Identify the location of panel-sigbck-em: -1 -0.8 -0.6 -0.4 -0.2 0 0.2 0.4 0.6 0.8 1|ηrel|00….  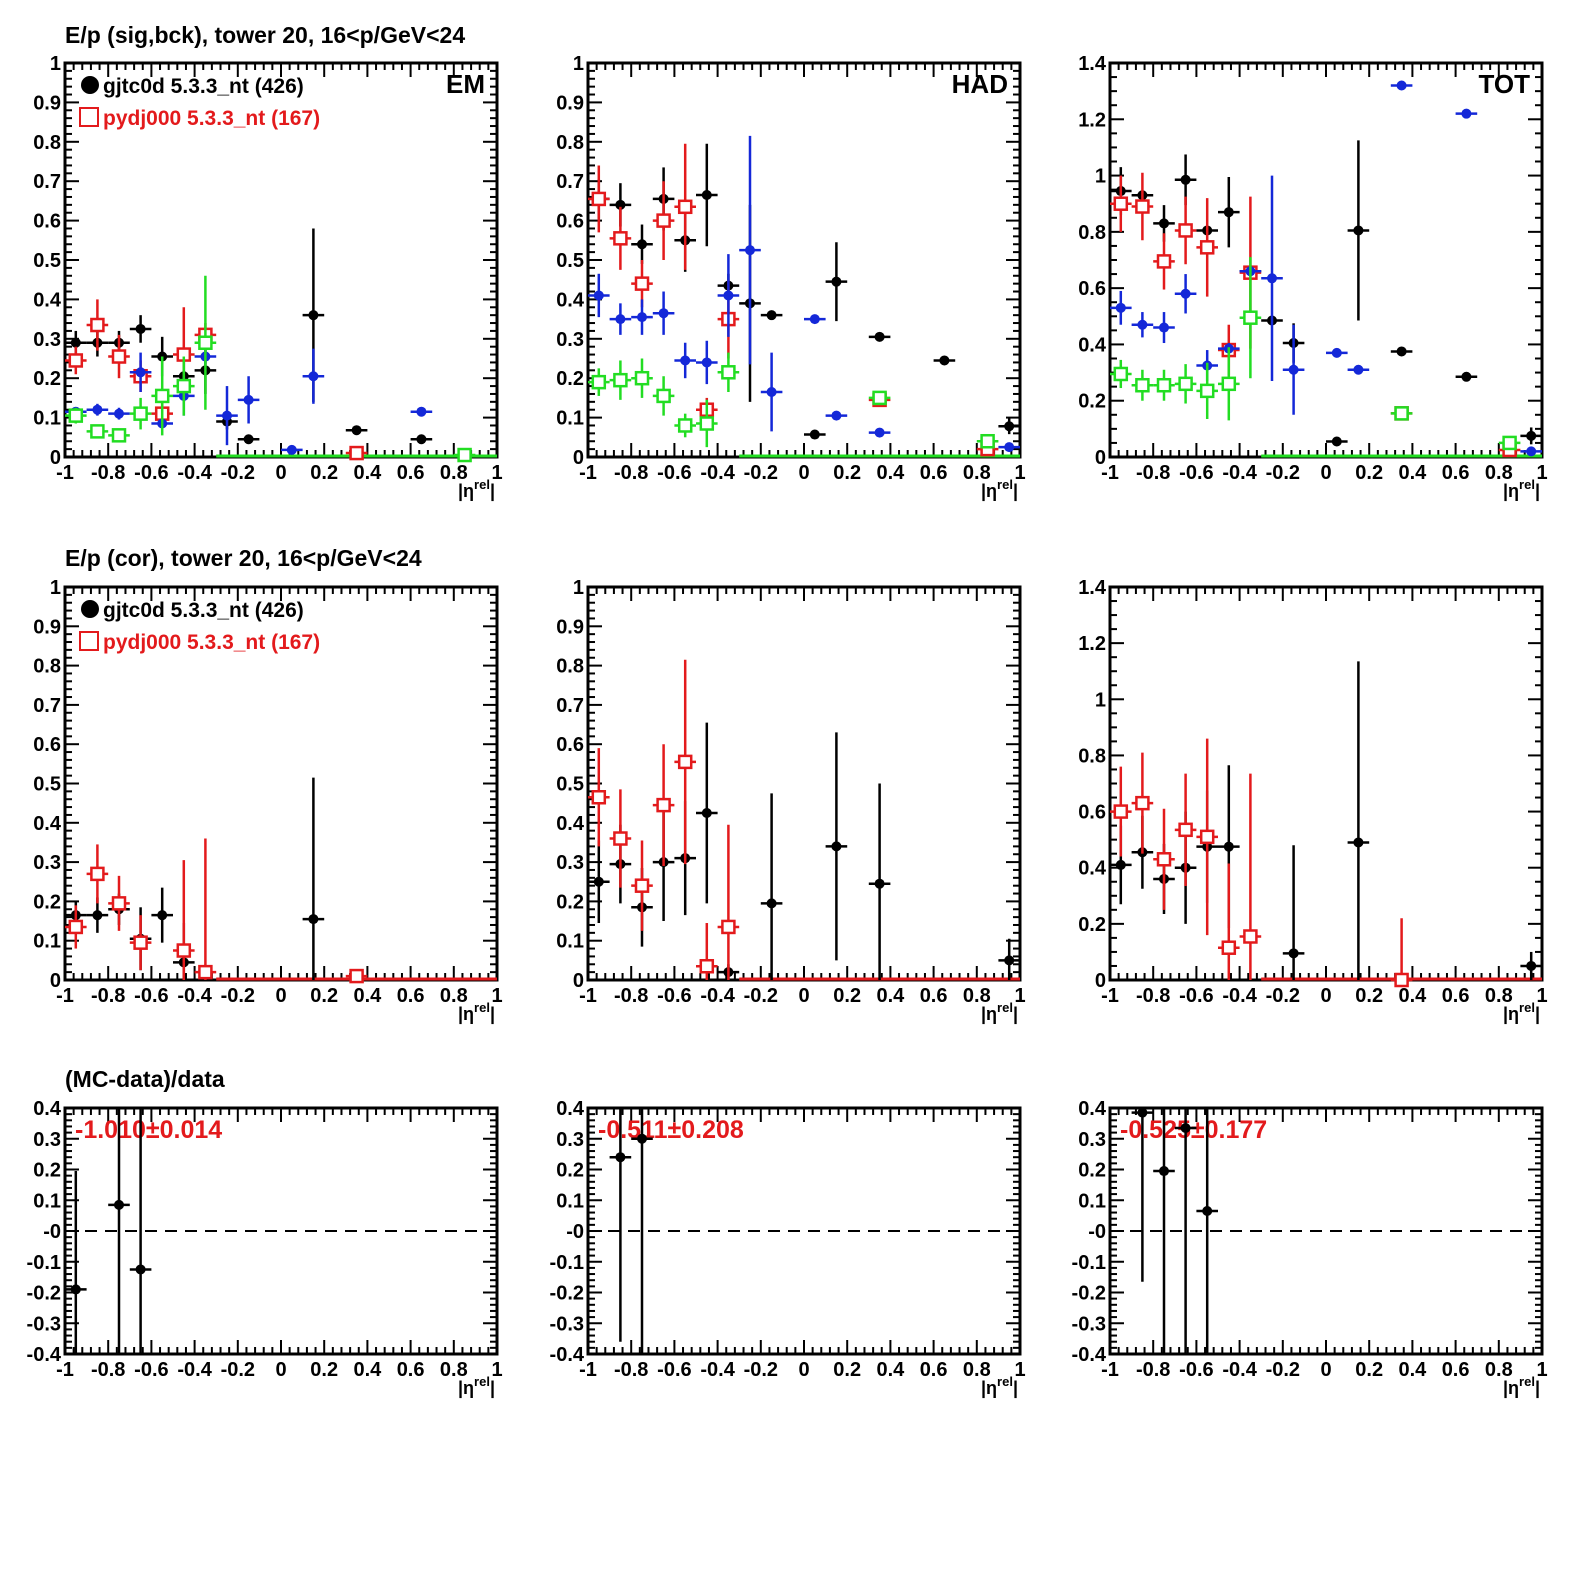
(267, 277).